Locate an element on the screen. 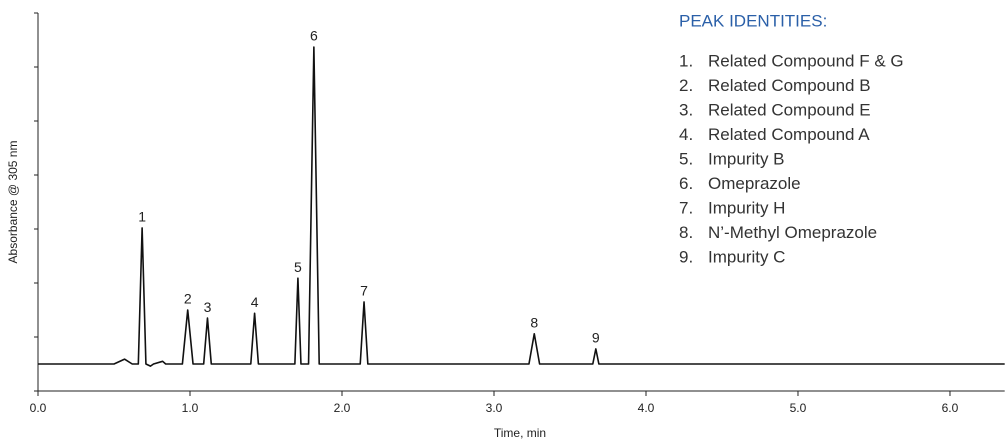  peak-label: 8 is located at coordinates (534, 322).